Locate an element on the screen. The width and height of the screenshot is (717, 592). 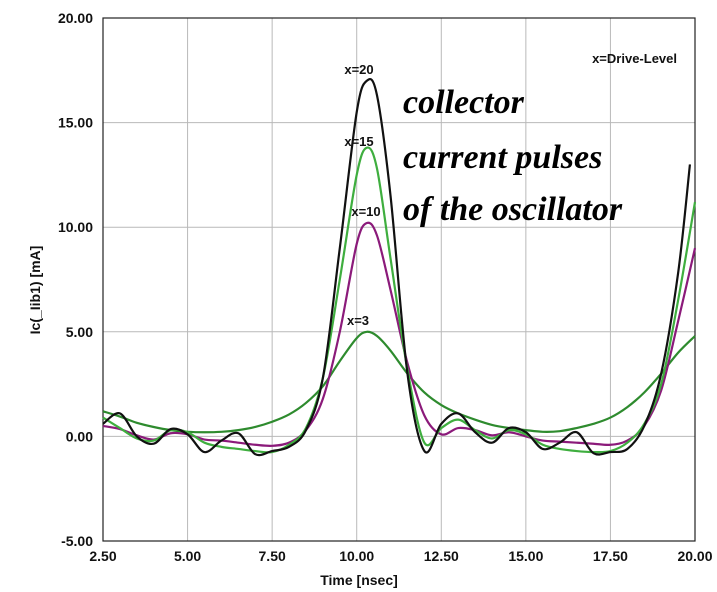
x-tick-label: 7.50 is located at coordinates (272, 556).